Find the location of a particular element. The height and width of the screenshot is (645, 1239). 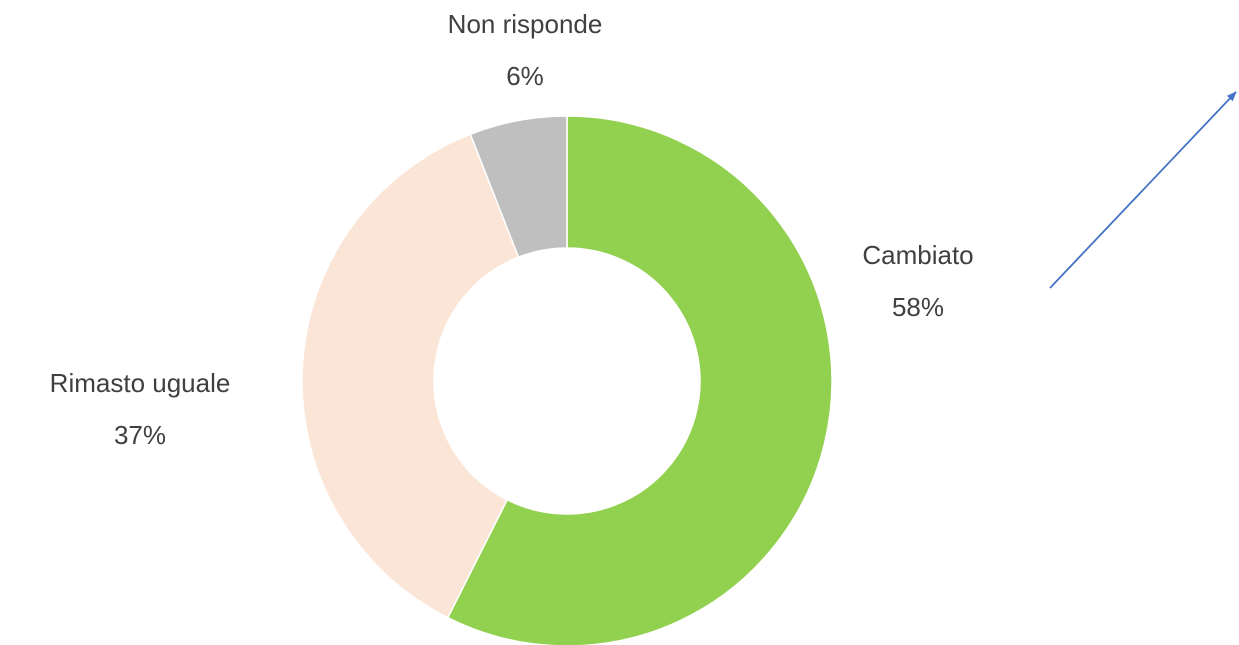

slice-label-value: 37% is located at coordinates (140, 435).